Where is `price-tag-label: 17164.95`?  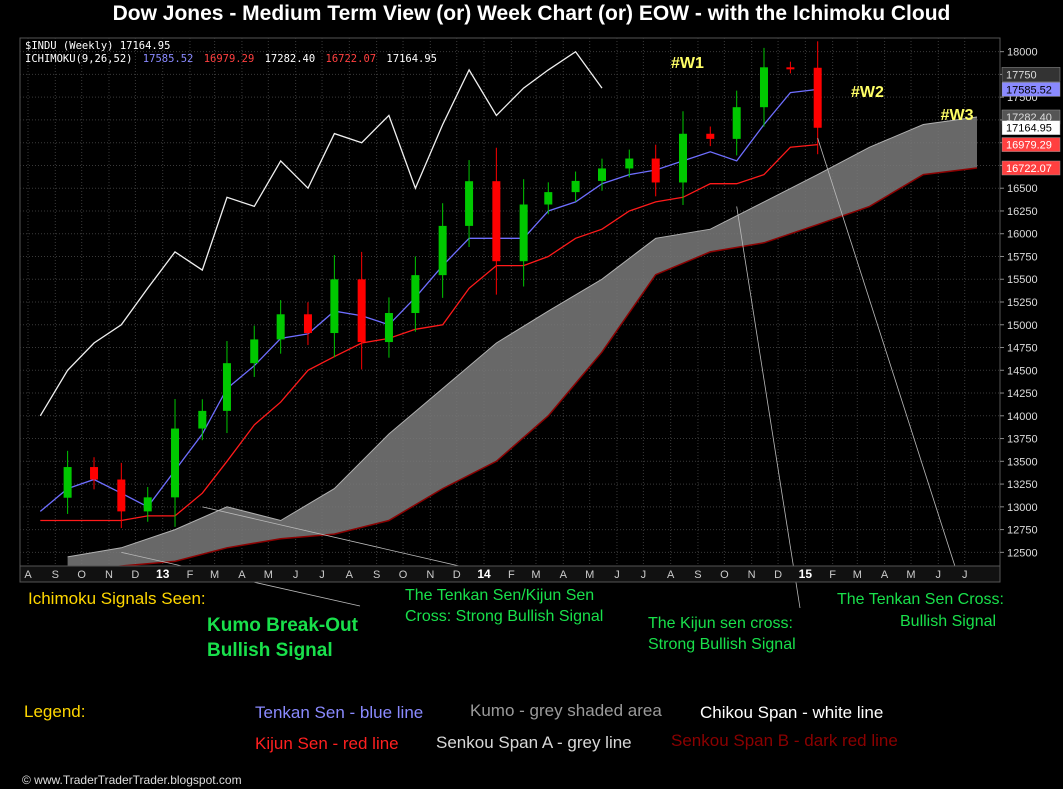 price-tag-label: 17164.95 is located at coordinates (1029, 129).